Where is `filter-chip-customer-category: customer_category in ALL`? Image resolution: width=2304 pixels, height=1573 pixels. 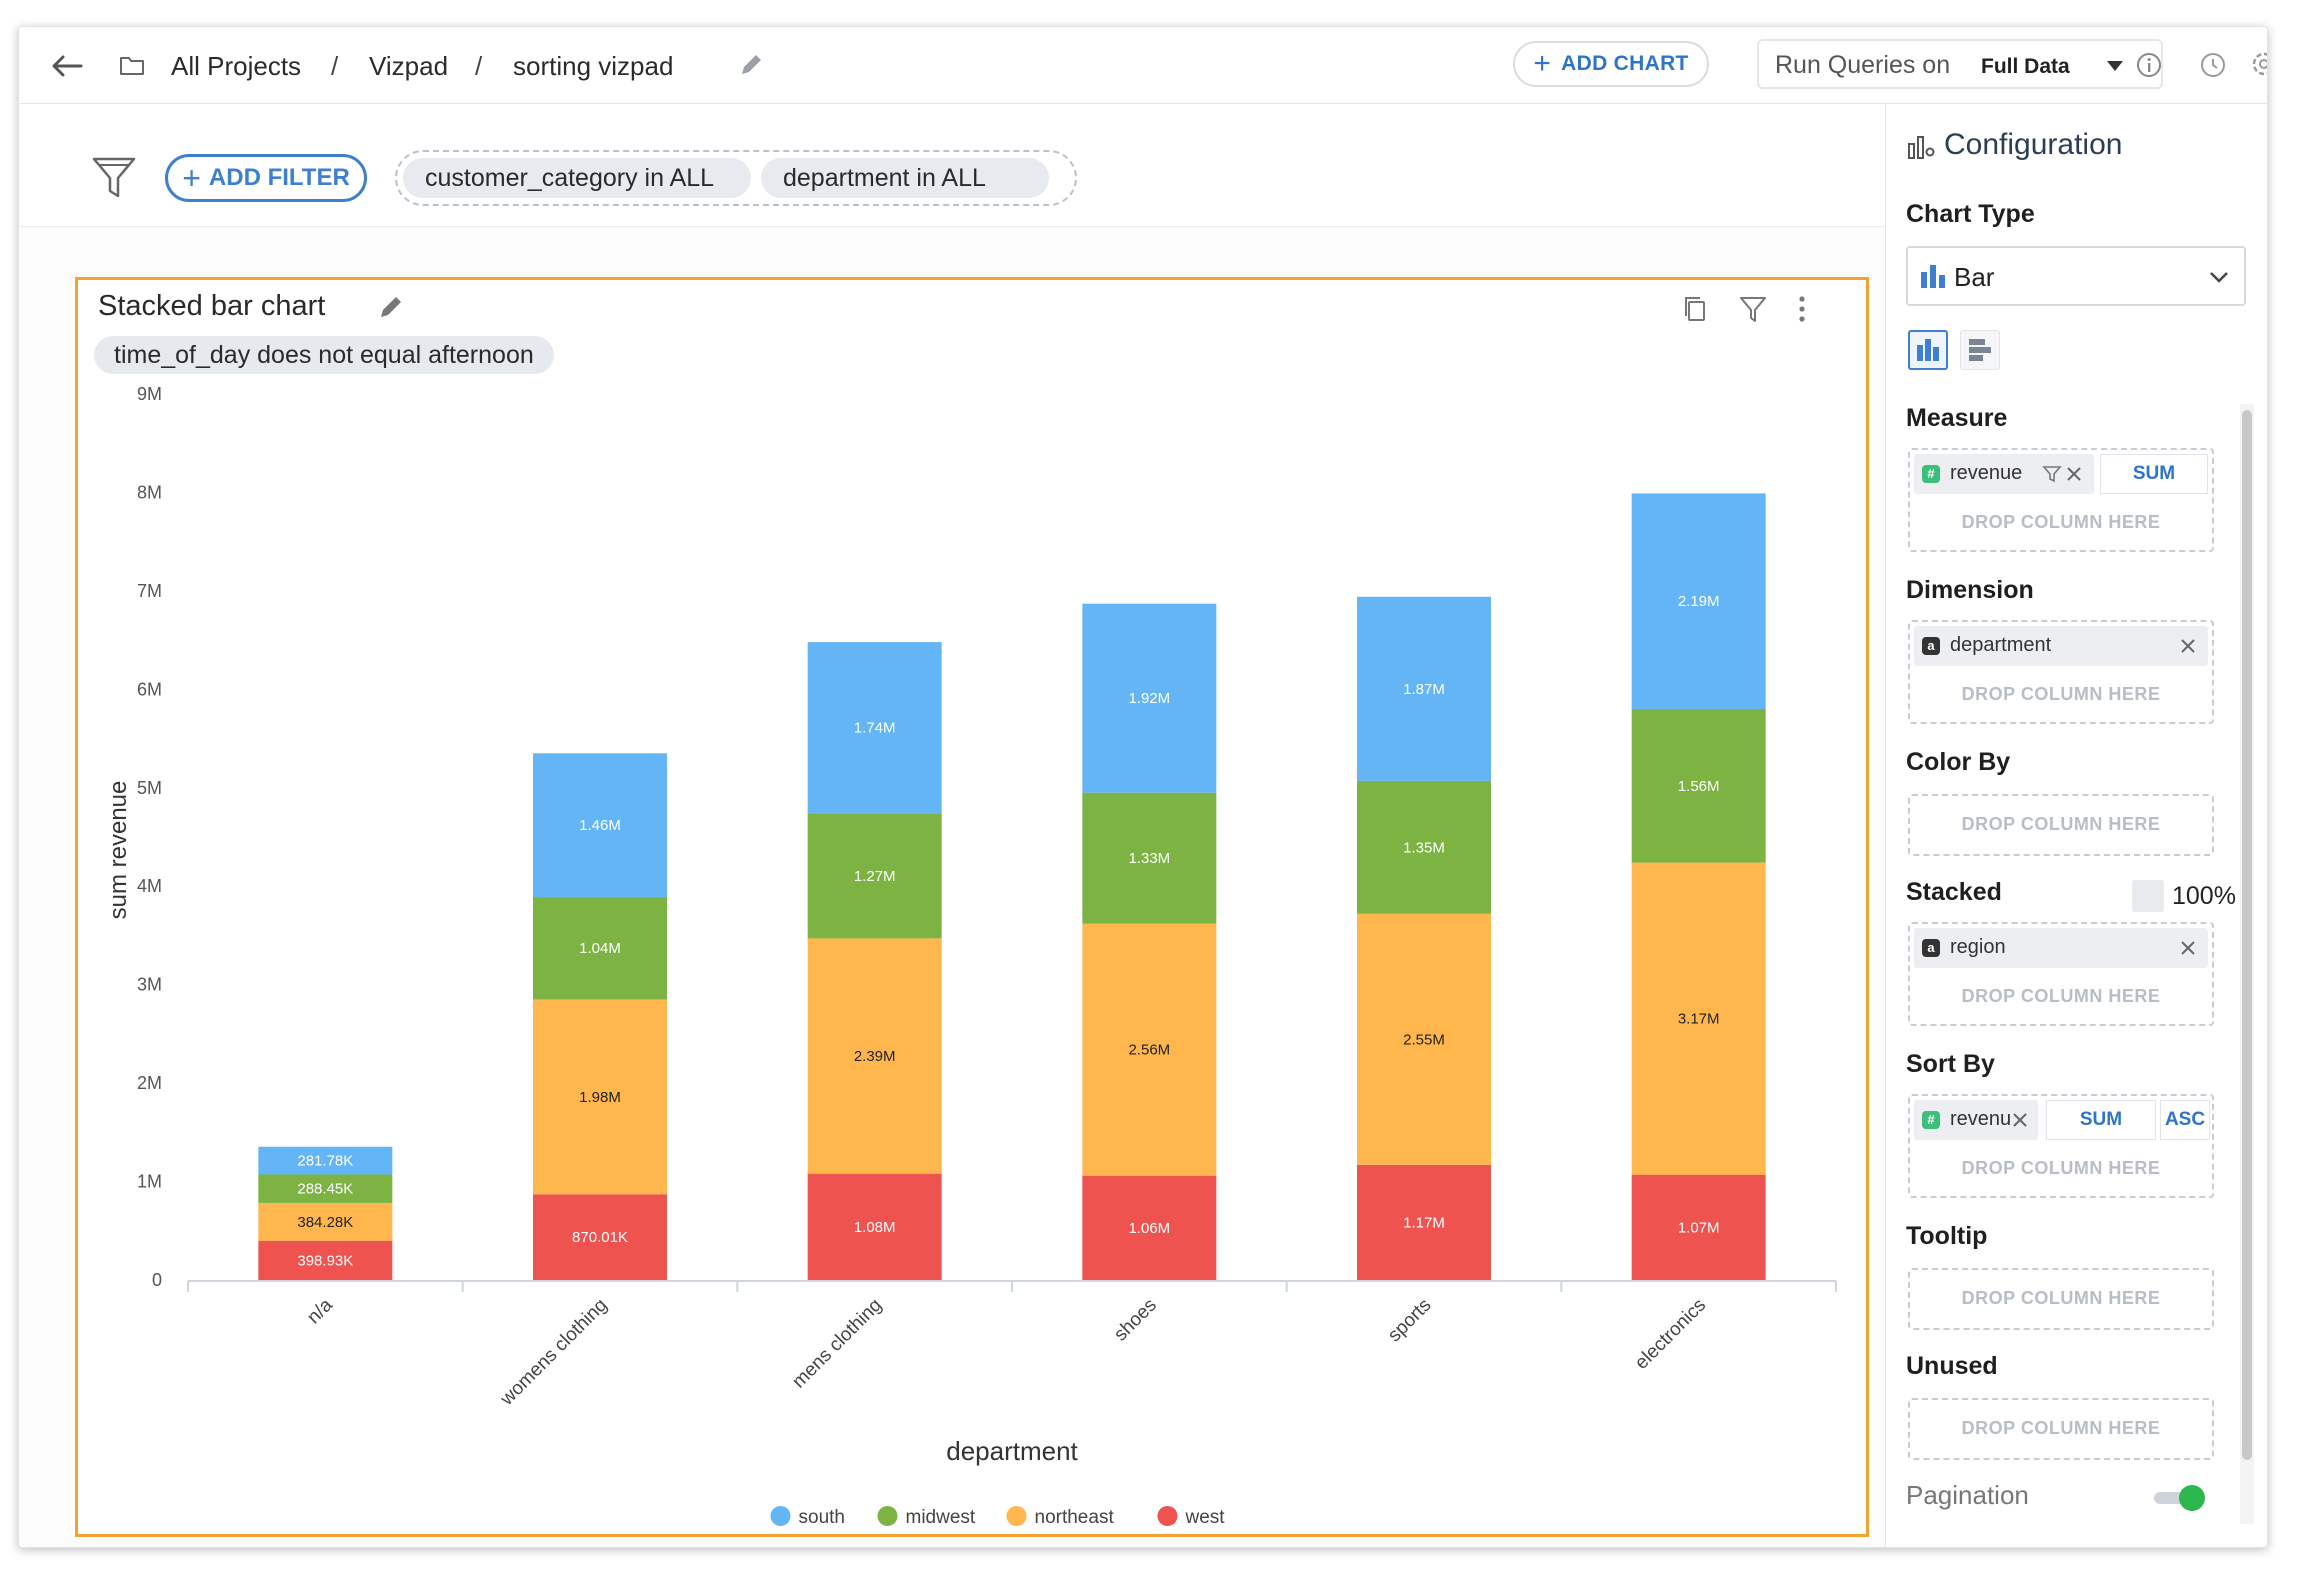 filter-chip-customer-category: customer_category in ALL is located at coordinates (577, 178).